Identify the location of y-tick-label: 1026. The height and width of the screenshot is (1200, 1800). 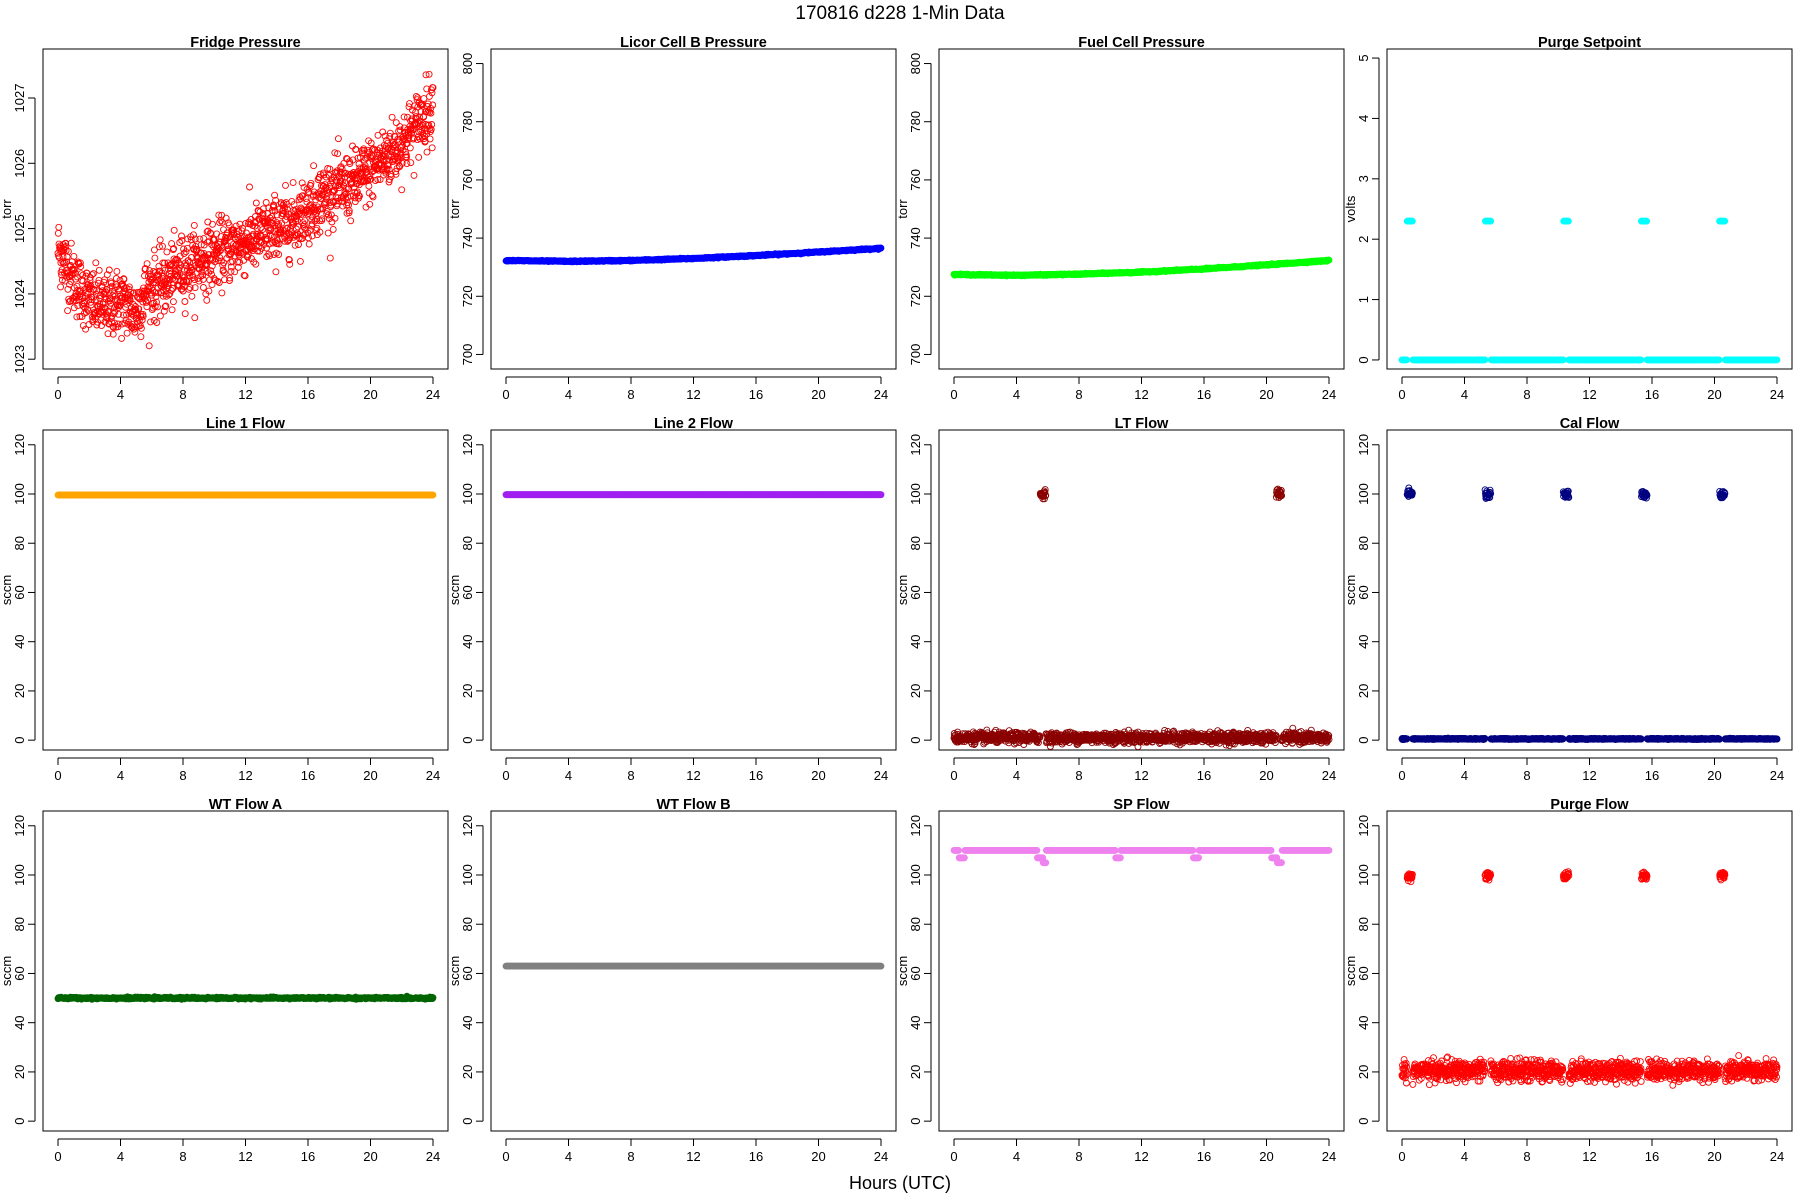
(19, 163).